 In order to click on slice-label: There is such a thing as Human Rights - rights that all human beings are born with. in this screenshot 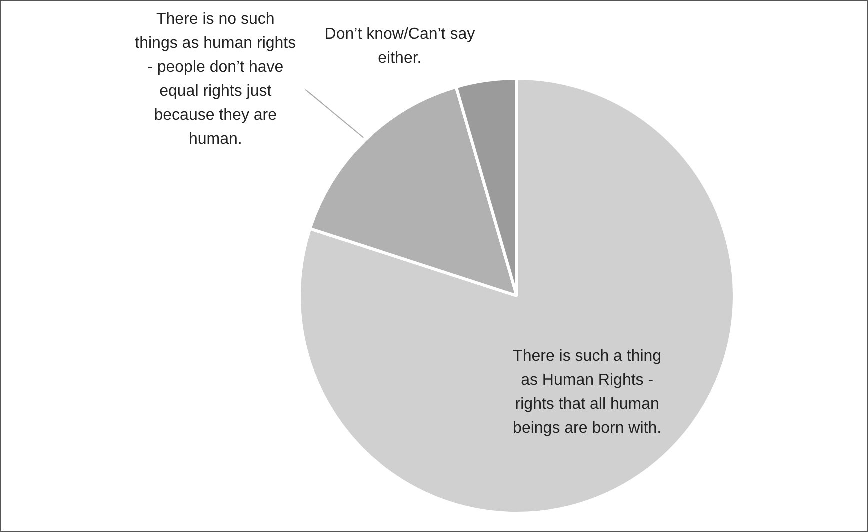, I will do `click(587, 393)`.